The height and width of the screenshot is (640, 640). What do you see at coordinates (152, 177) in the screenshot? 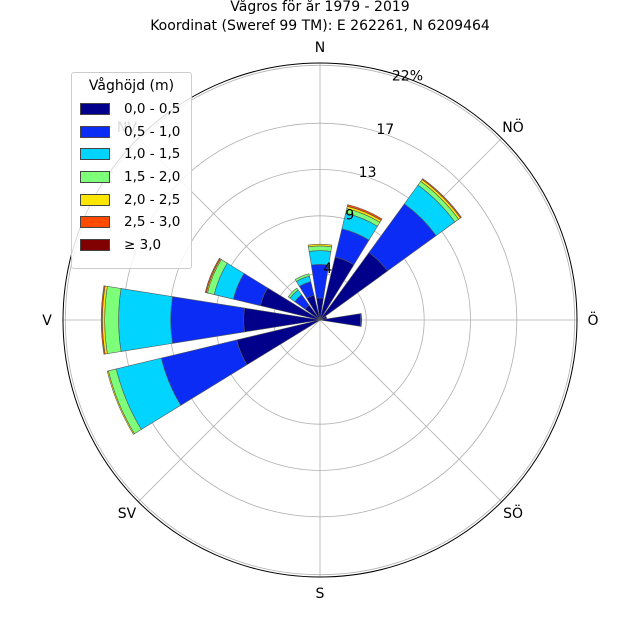
I see `legend-label: 1,5 - 2,0` at bounding box center [152, 177].